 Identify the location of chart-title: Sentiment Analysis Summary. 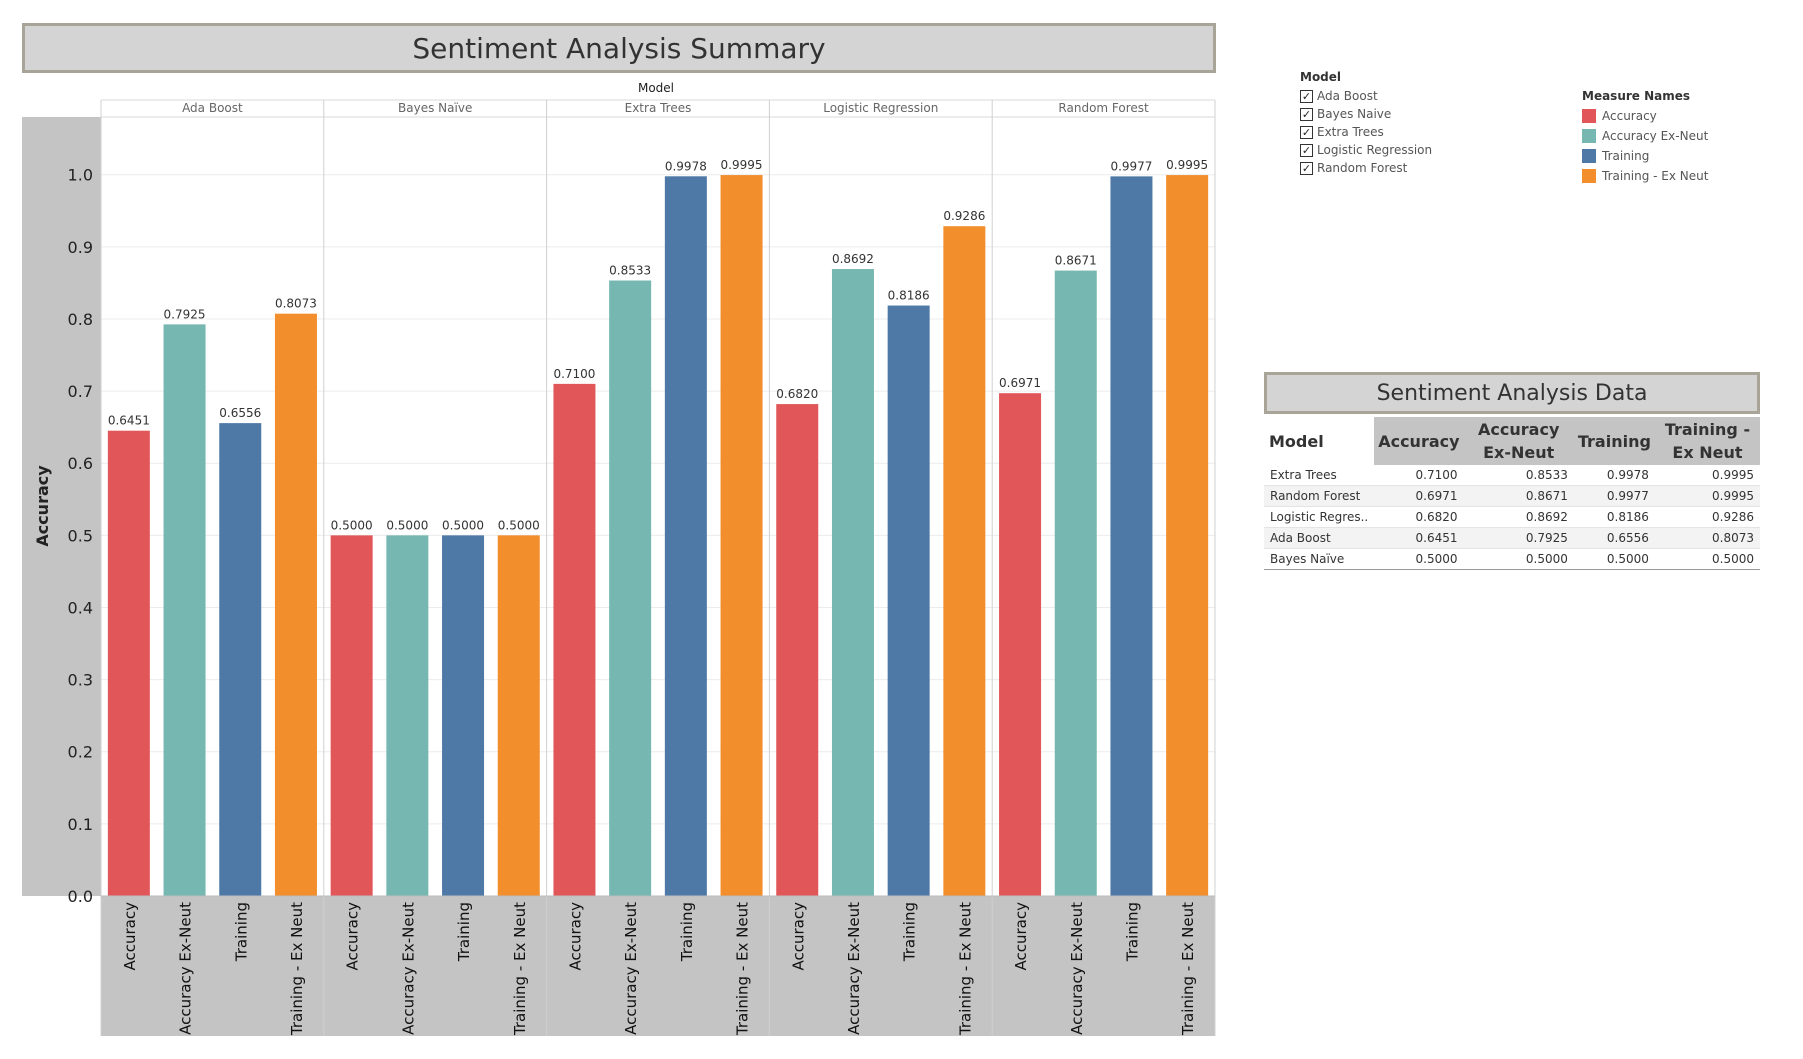
(619, 48).